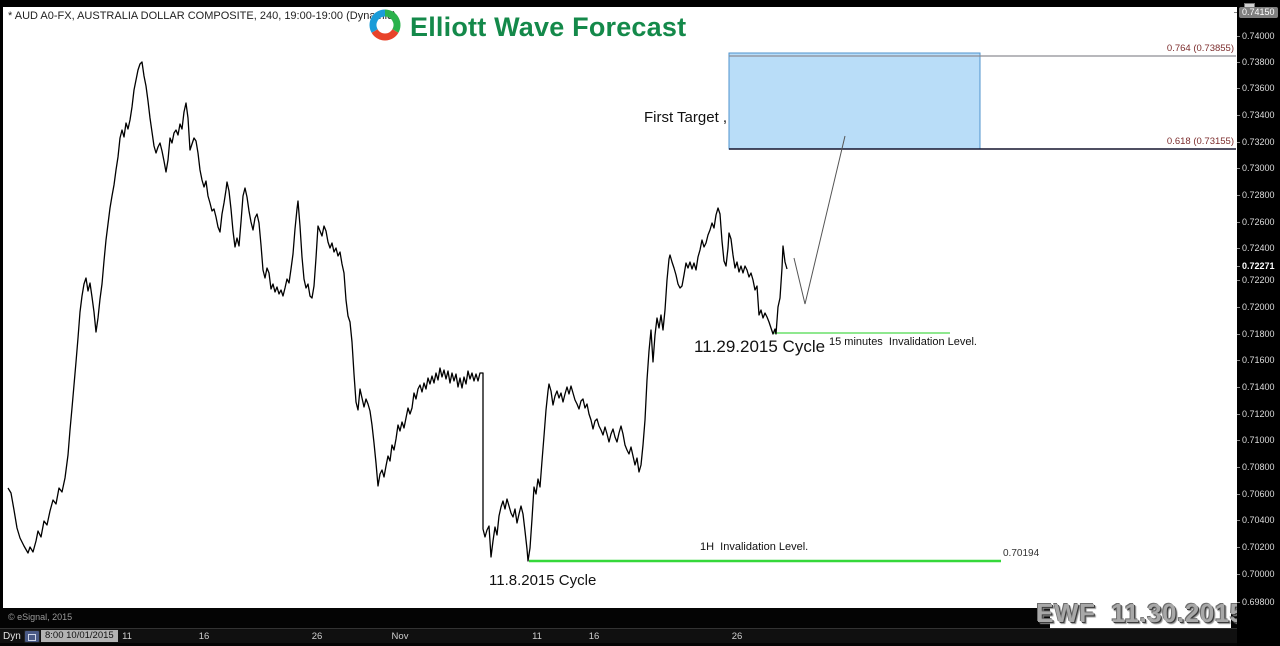 The height and width of the screenshot is (646, 1280). I want to click on y-axis-label: 0.71200, so click(1256, 414).